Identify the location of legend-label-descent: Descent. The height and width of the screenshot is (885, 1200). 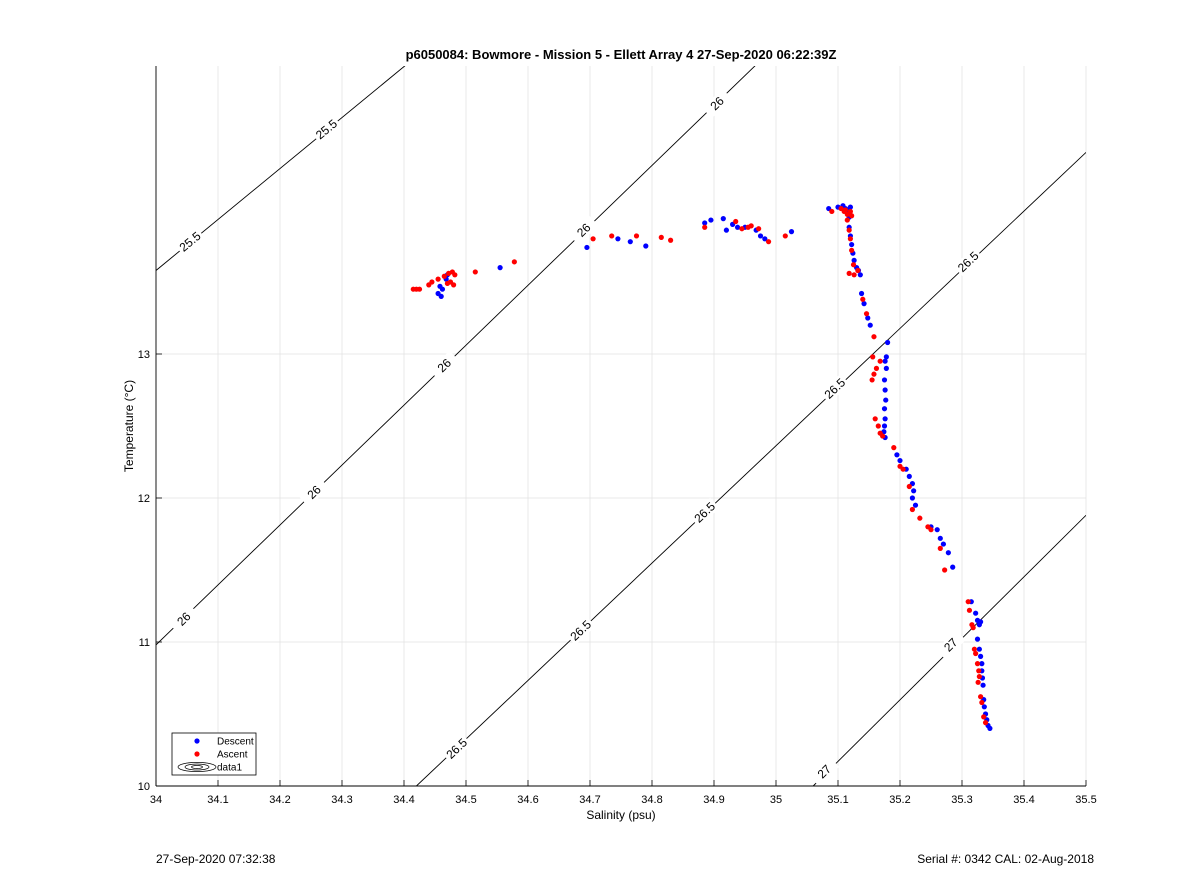
(235, 742).